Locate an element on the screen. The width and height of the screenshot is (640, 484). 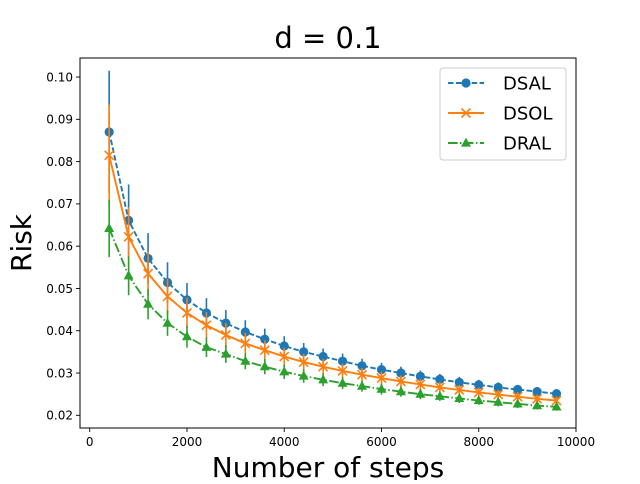
chart-title: d = 0.1 is located at coordinates (327, 38).